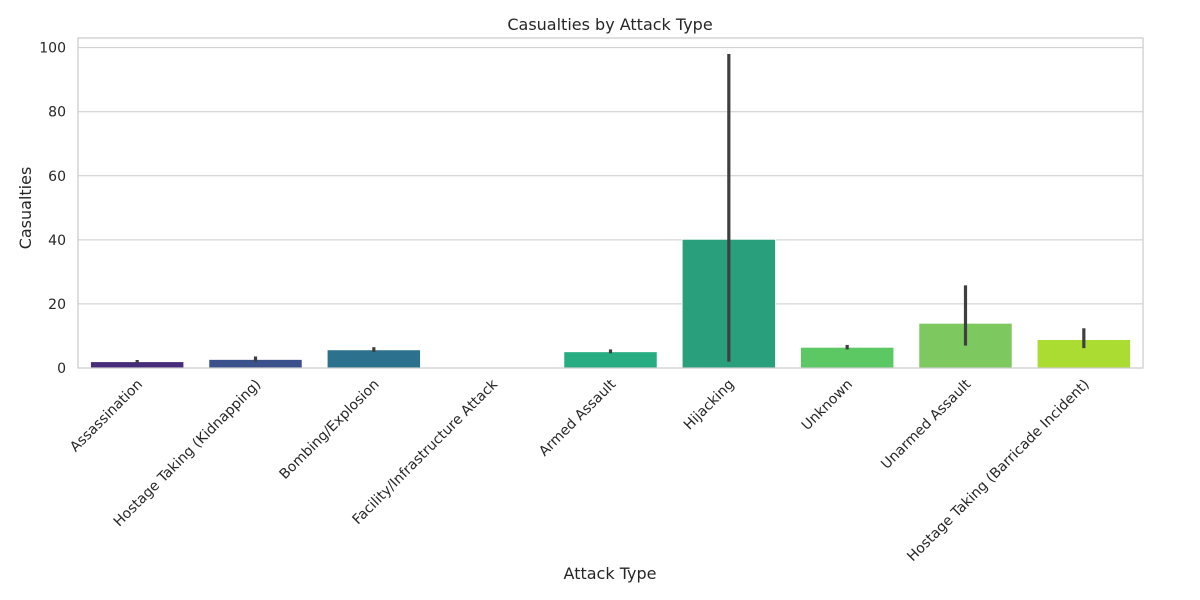 The image size is (1200, 600). What do you see at coordinates (426, 452) in the screenshot?
I see `x-tick-label: Facility/Infrastructure Attack` at bounding box center [426, 452].